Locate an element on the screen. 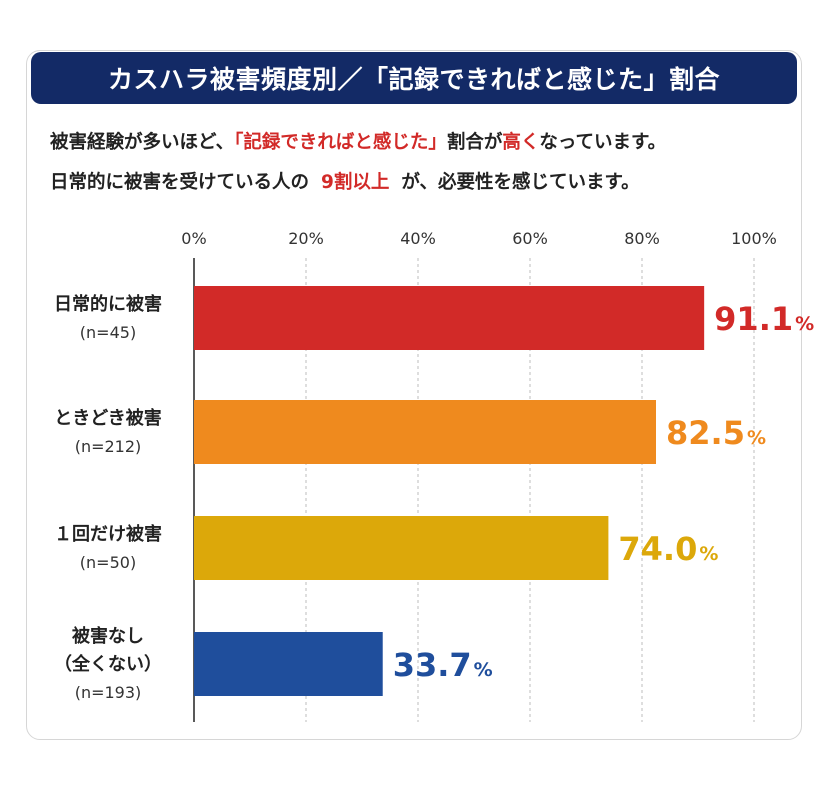  x-tick-label: 40% is located at coordinates (418, 238).